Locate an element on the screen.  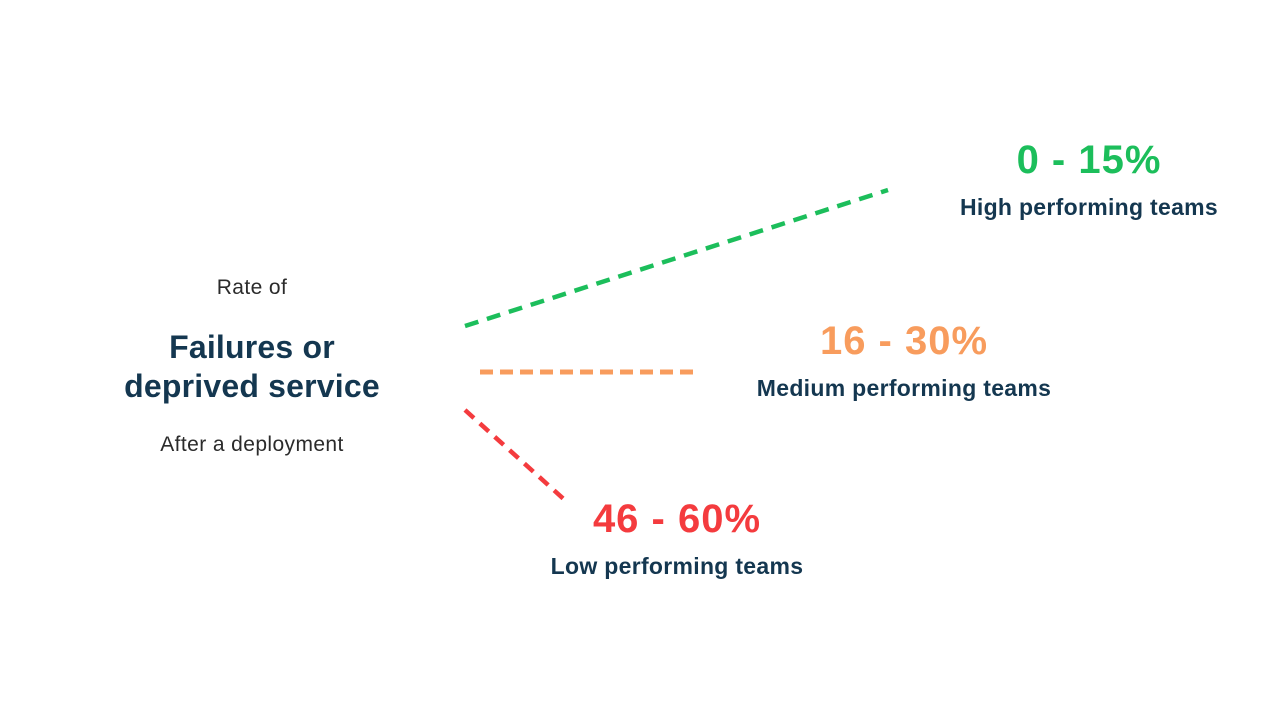
high-trend-line-icon is located at coordinates (676, 258).